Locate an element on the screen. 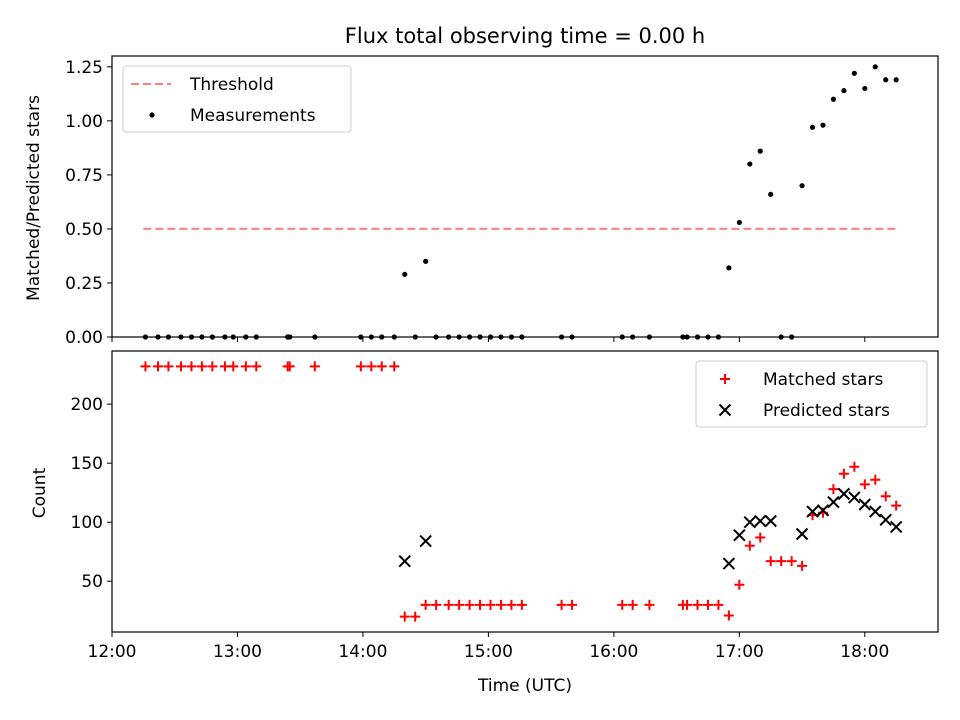  x-tick-label: 13:00 is located at coordinates (237, 652).